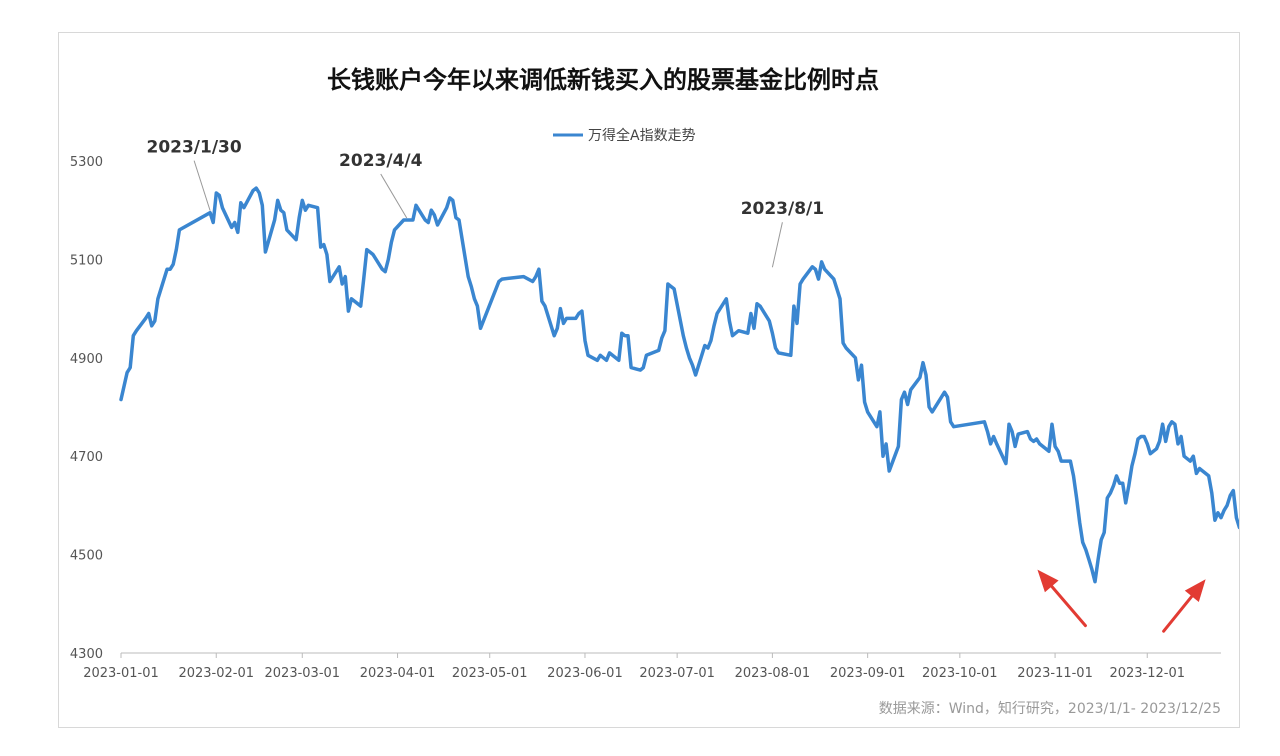 This screenshot has height=756, width=1280. I want to click on annotation-label: 2023/1/30, so click(193, 148).